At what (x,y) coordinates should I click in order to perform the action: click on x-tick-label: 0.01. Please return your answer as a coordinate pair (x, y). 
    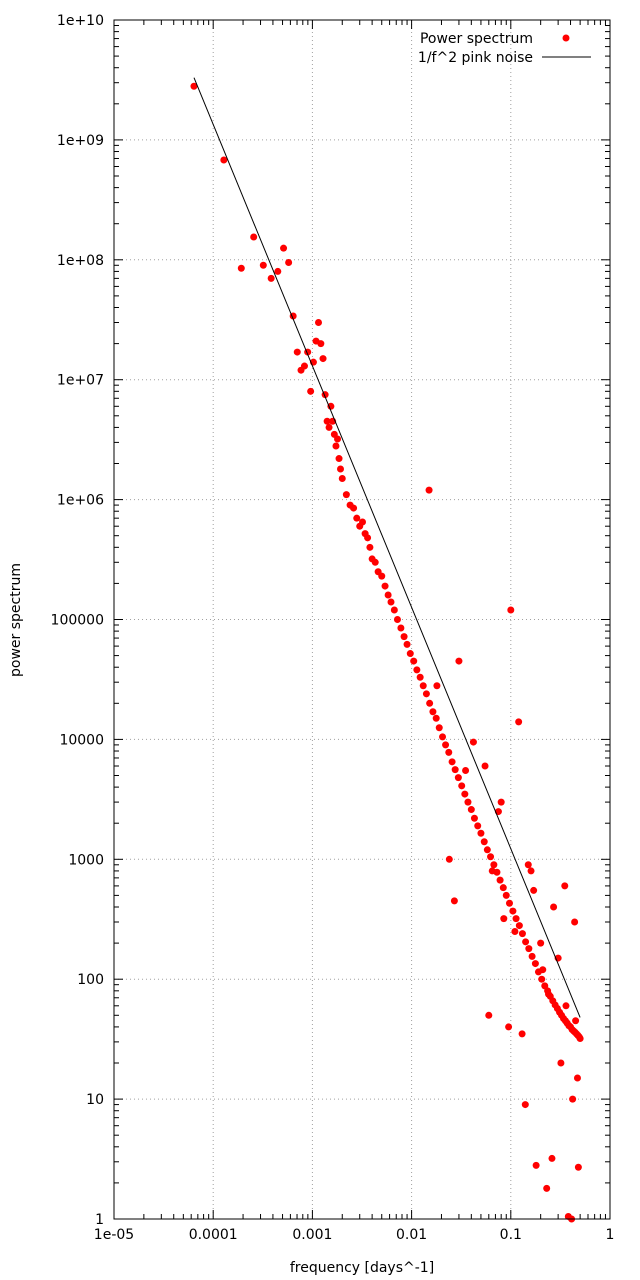
    Looking at the image, I should click on (411, 1235).